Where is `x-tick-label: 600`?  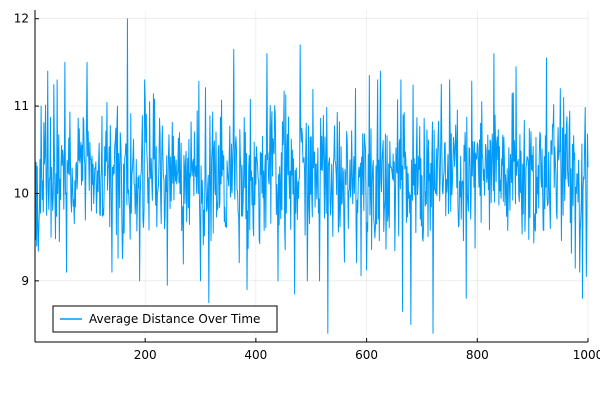
x-tick-label: 600 is located at coordinates (366, 355).